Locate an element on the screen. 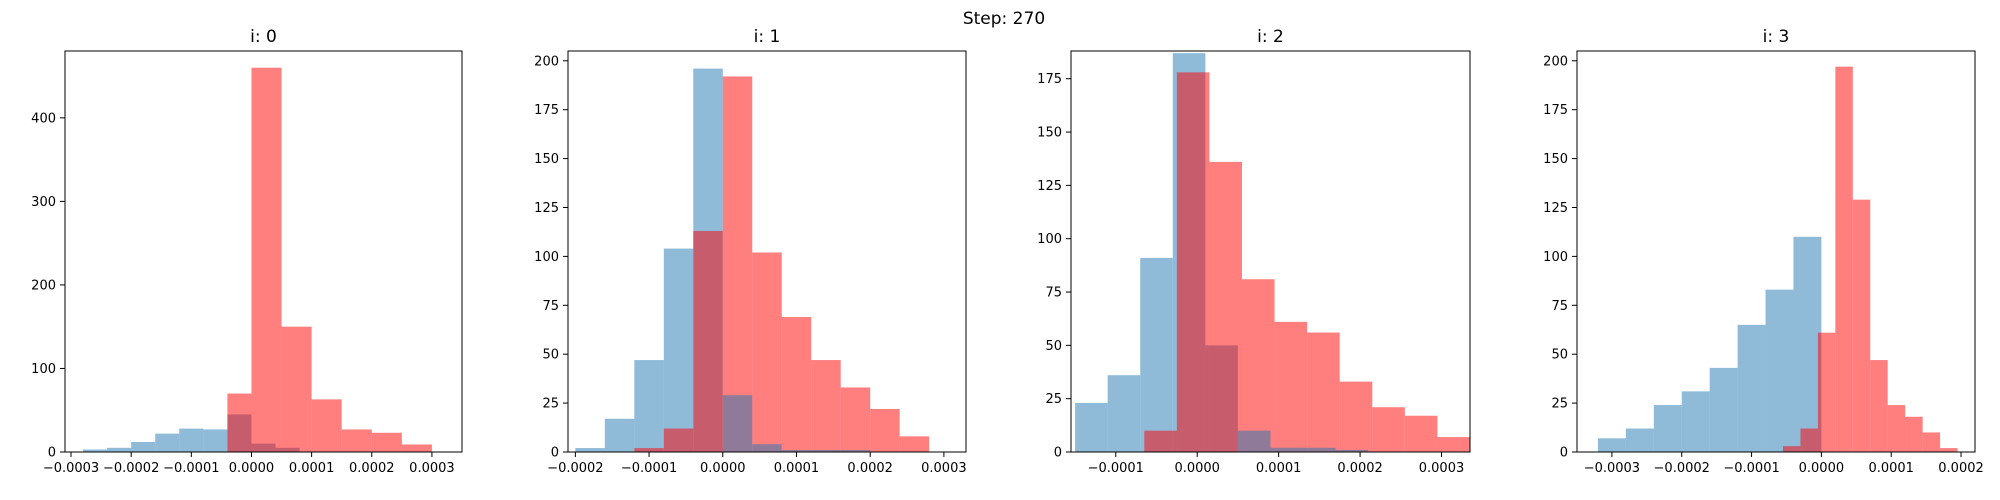  subplot-title: i: 3 is located at coordinates (1776, 37).